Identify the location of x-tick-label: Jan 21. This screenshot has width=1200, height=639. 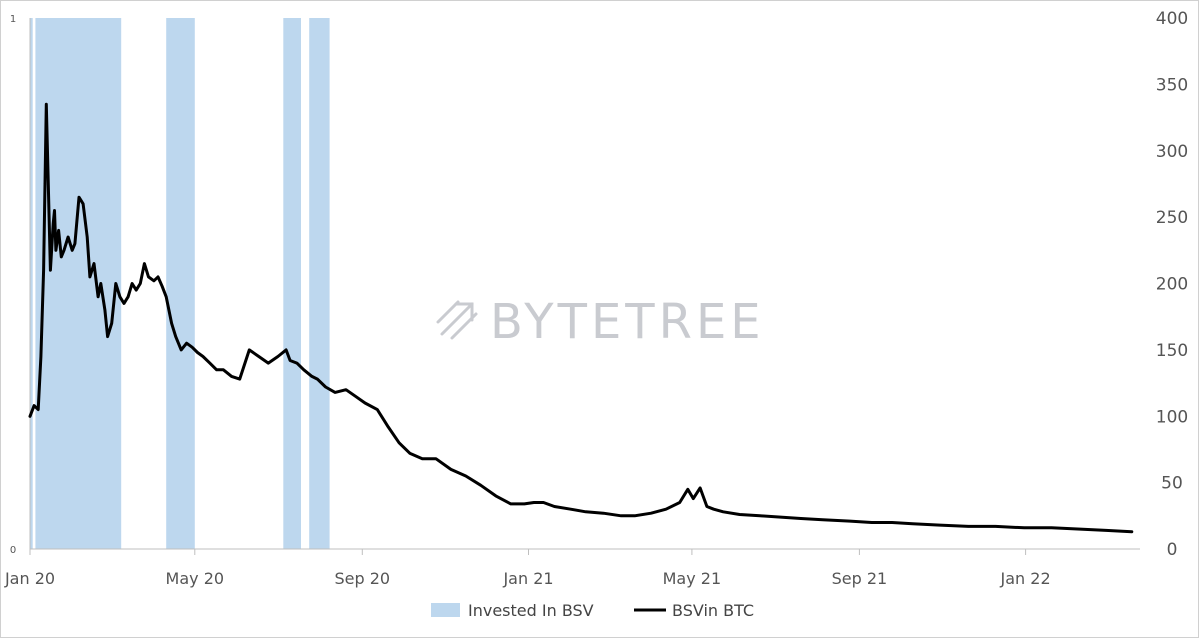
(527, 578).